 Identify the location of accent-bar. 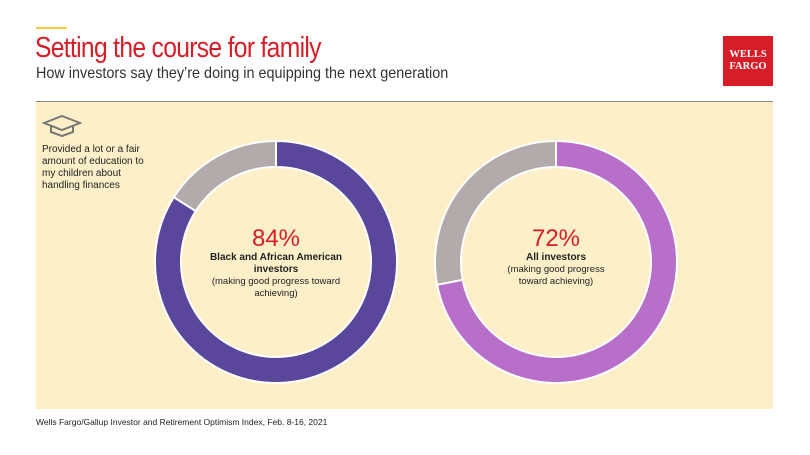
(51, 28).